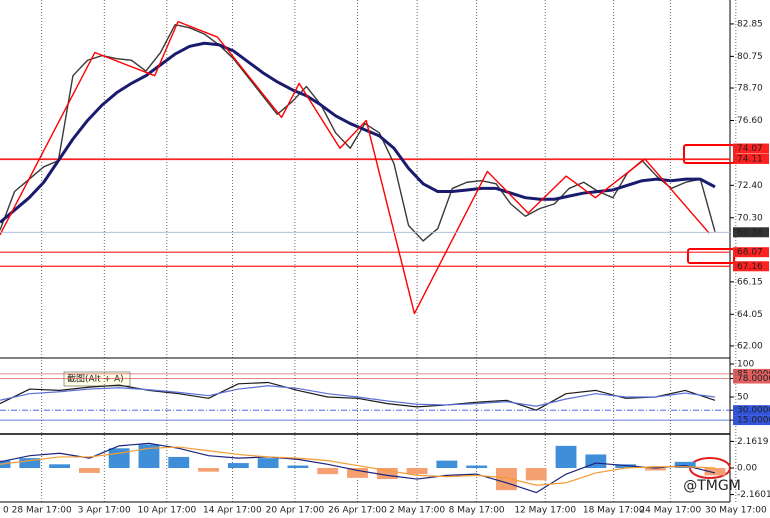  I want to click on y-tick-label: 66.15, so click(750, 282).